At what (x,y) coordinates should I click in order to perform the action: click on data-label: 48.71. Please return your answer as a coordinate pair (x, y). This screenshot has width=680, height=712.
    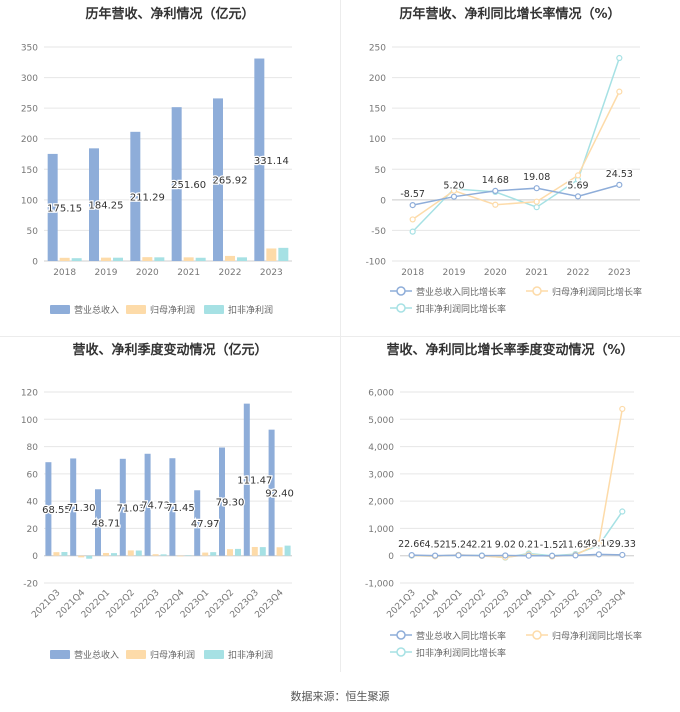
    Looking at the image, I should click on (106, 523).